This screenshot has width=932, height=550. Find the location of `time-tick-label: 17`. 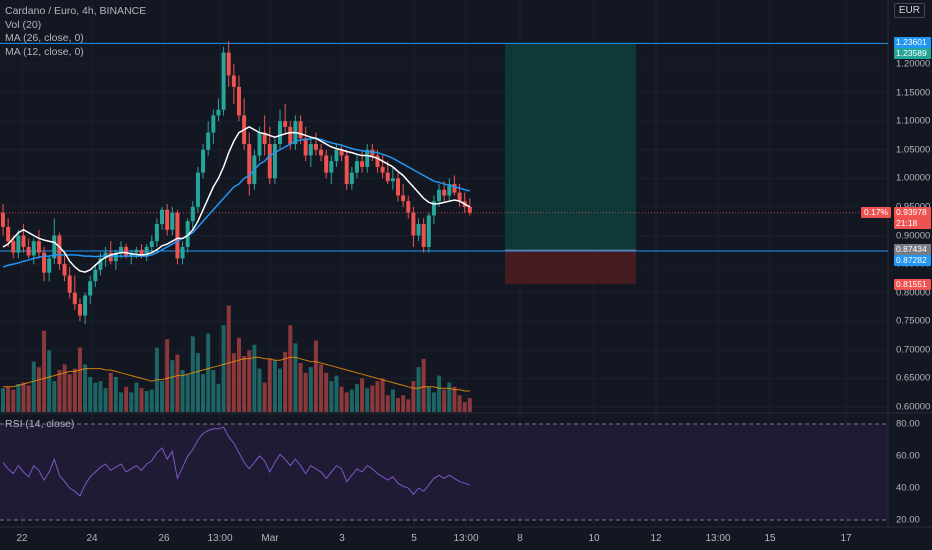

time-tick-label: 17 is located at coordinates (846, 538).